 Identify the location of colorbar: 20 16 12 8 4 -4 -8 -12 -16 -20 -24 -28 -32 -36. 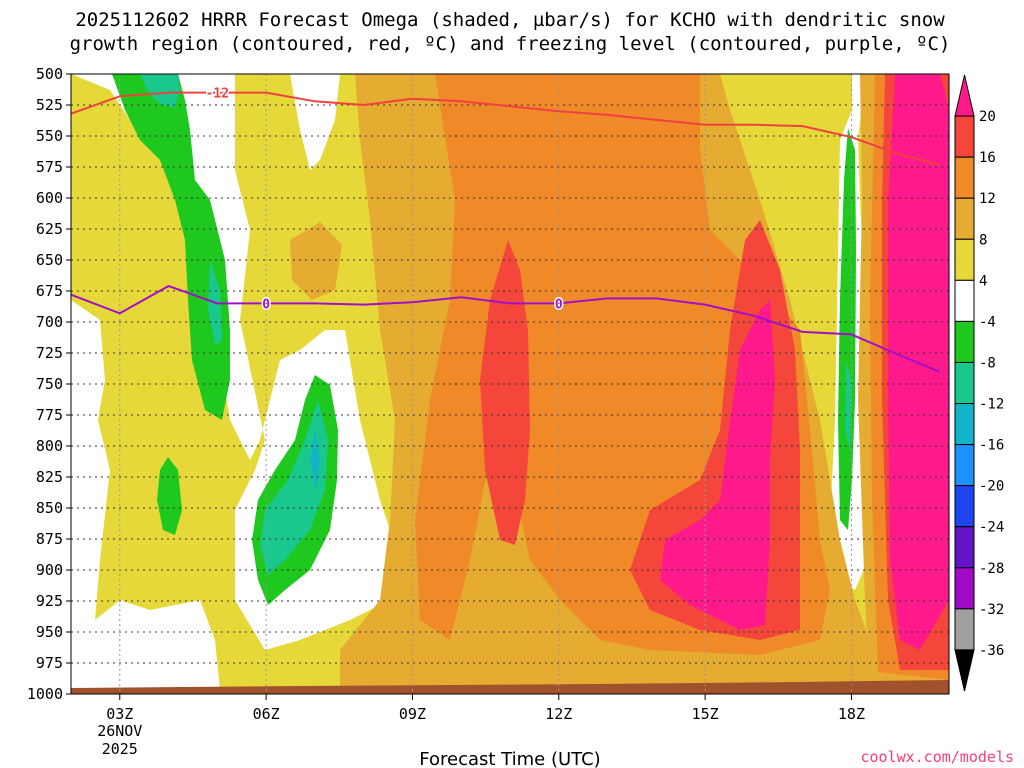
(979, 383).